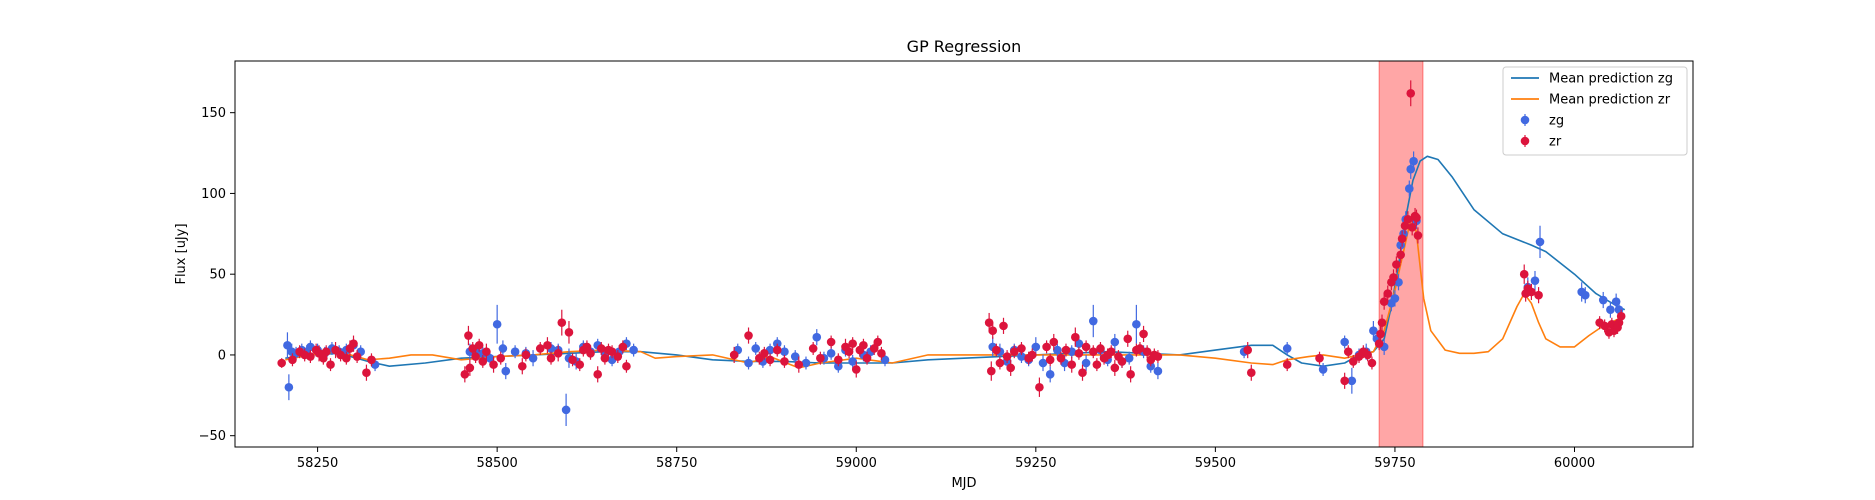 The height and width of the screenshot is (500, 1875). Describe the element at coordinates (222, 355) in the screenshot. I see `y-tick-label: 0` at that location.